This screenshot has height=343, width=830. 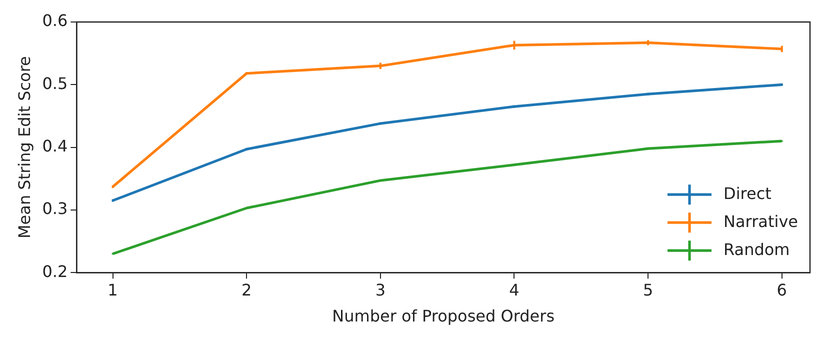 What do you see at coordinates (24, 147) in the screenshot?
I see `y-axis-title: Mean String Edit Score` at bounding box center [24, 147].